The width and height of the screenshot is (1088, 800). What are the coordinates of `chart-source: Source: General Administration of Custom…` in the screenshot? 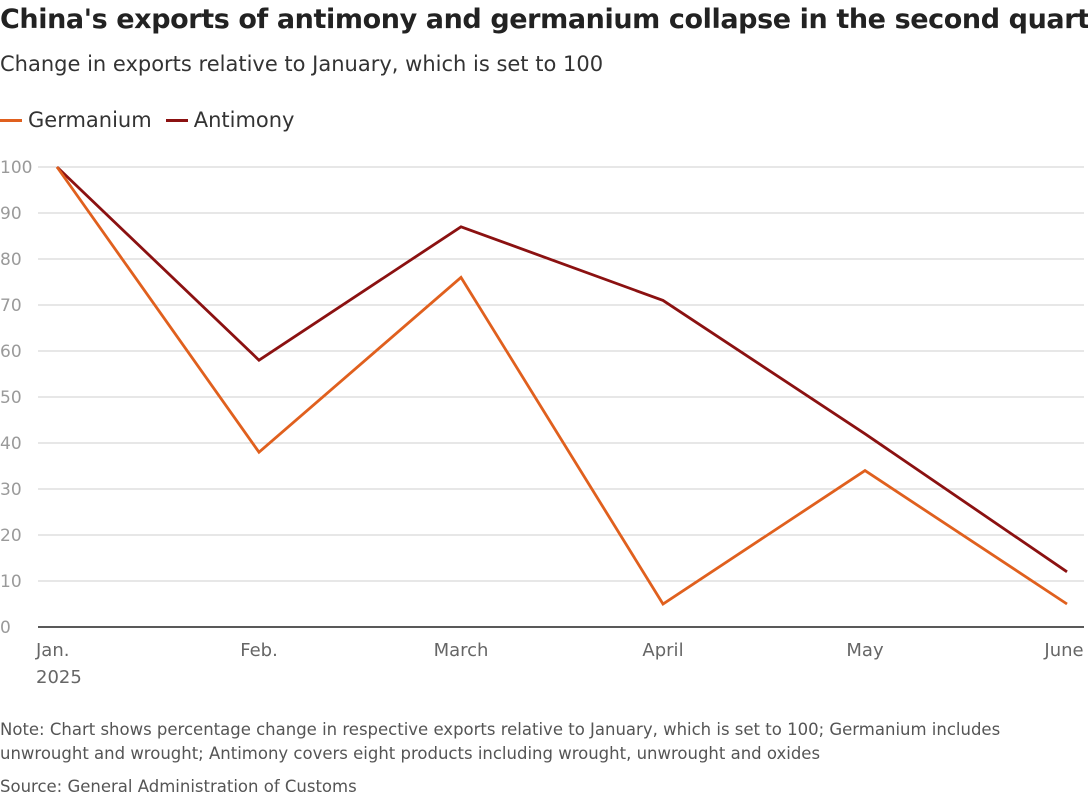 It's located at (178, 786).